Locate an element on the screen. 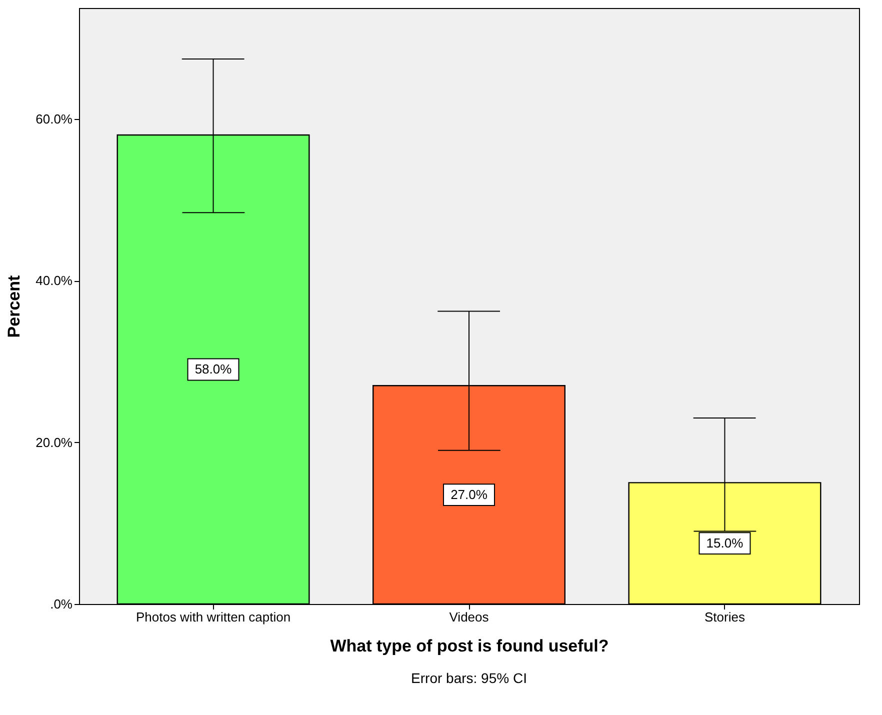 This screenshot has height=715, width=882. text: Error bars: 95% CI is located at coordinates (469, 678).